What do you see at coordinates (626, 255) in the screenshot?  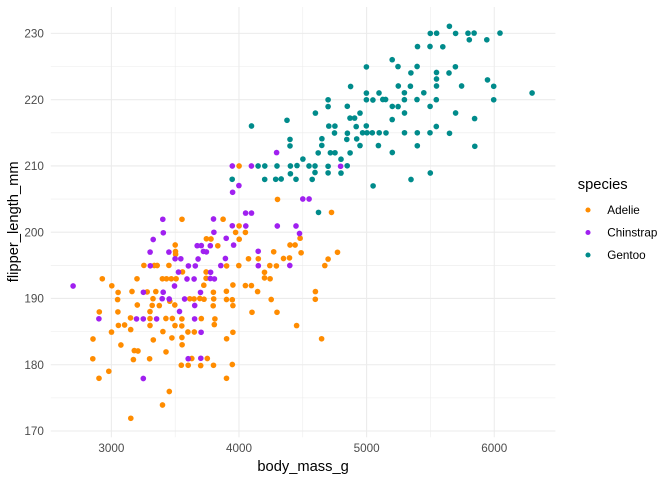 I see `svg-text: Gentoo` at bounding box center [626, 255].